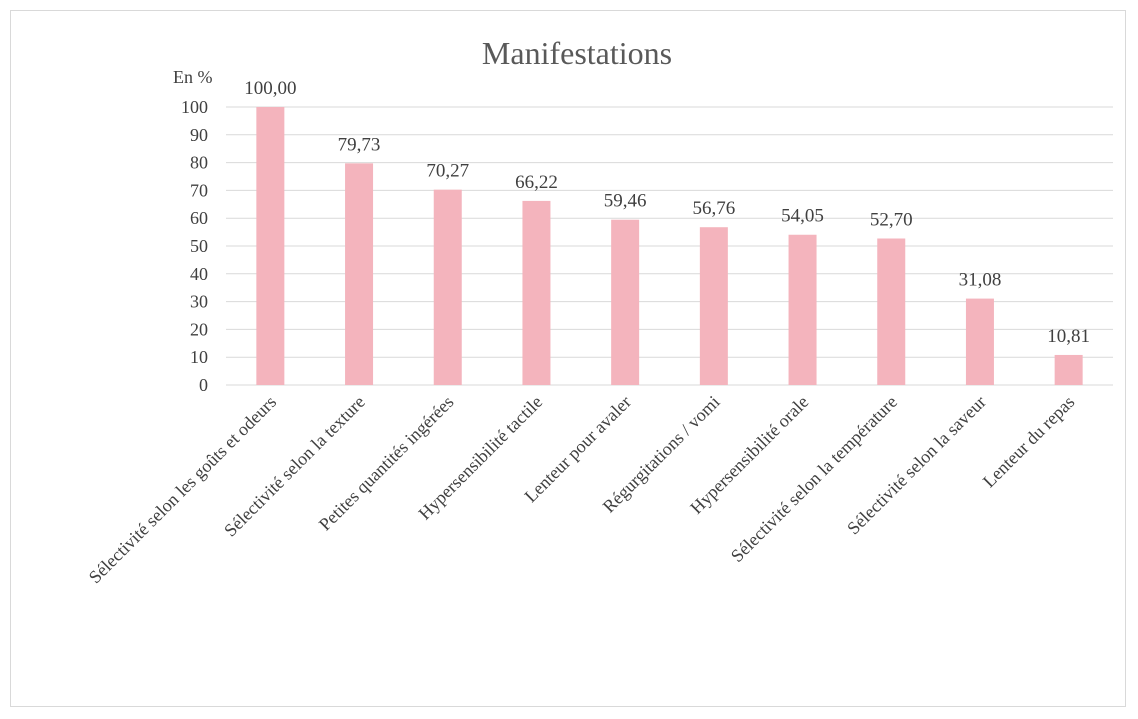  What do you see at coordinates (625, 201) in the screenshot?
I see `data-label: 59,46` at bounding box center [625, 201].